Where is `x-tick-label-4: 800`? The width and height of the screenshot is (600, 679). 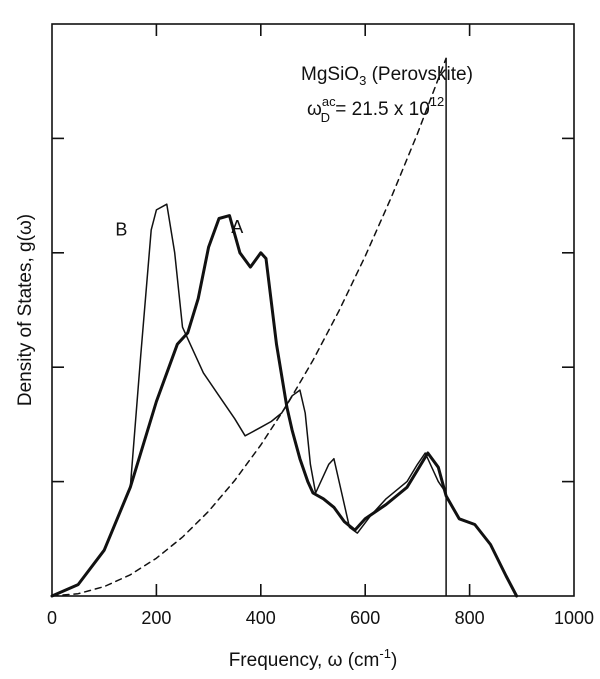 x-tick-label-4: 800 is located at coordinates (470, 618).